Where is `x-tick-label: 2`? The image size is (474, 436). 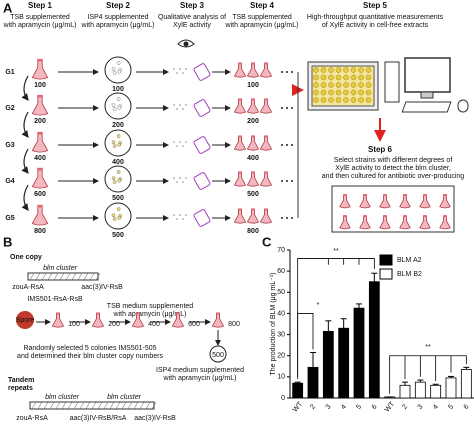
x-tick-label: 2 is located at coordinates (405, 407).